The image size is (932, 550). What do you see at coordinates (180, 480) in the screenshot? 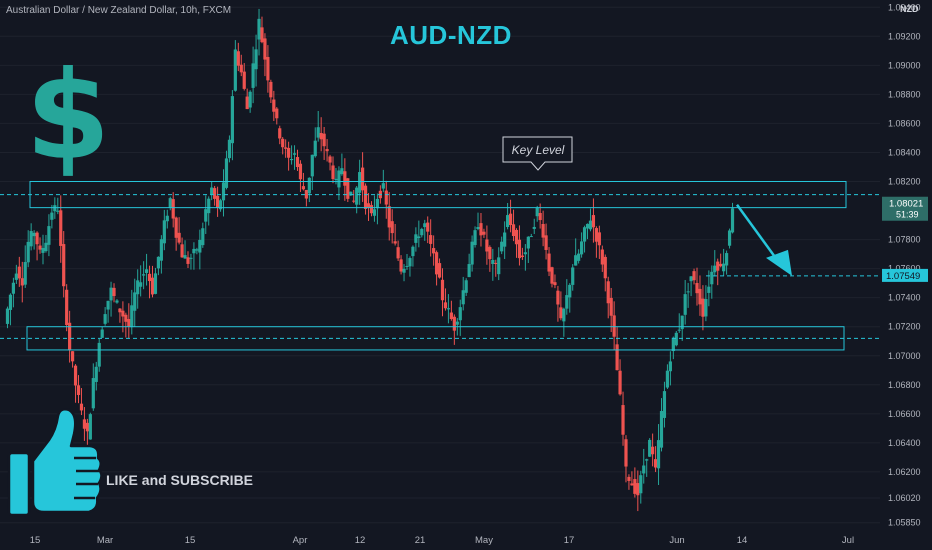
I see `like-subscribe-text: LIKE and SUBSCRIBE` at bounding box center [180, 480].